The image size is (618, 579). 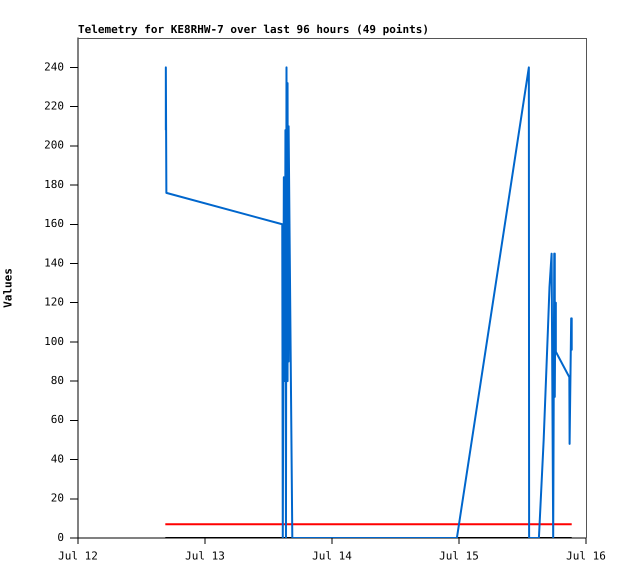 What do you see at coordinates (54, 223) in the screenshot?
I see `y-tick-label: 160` at bounding box center [54, 223].